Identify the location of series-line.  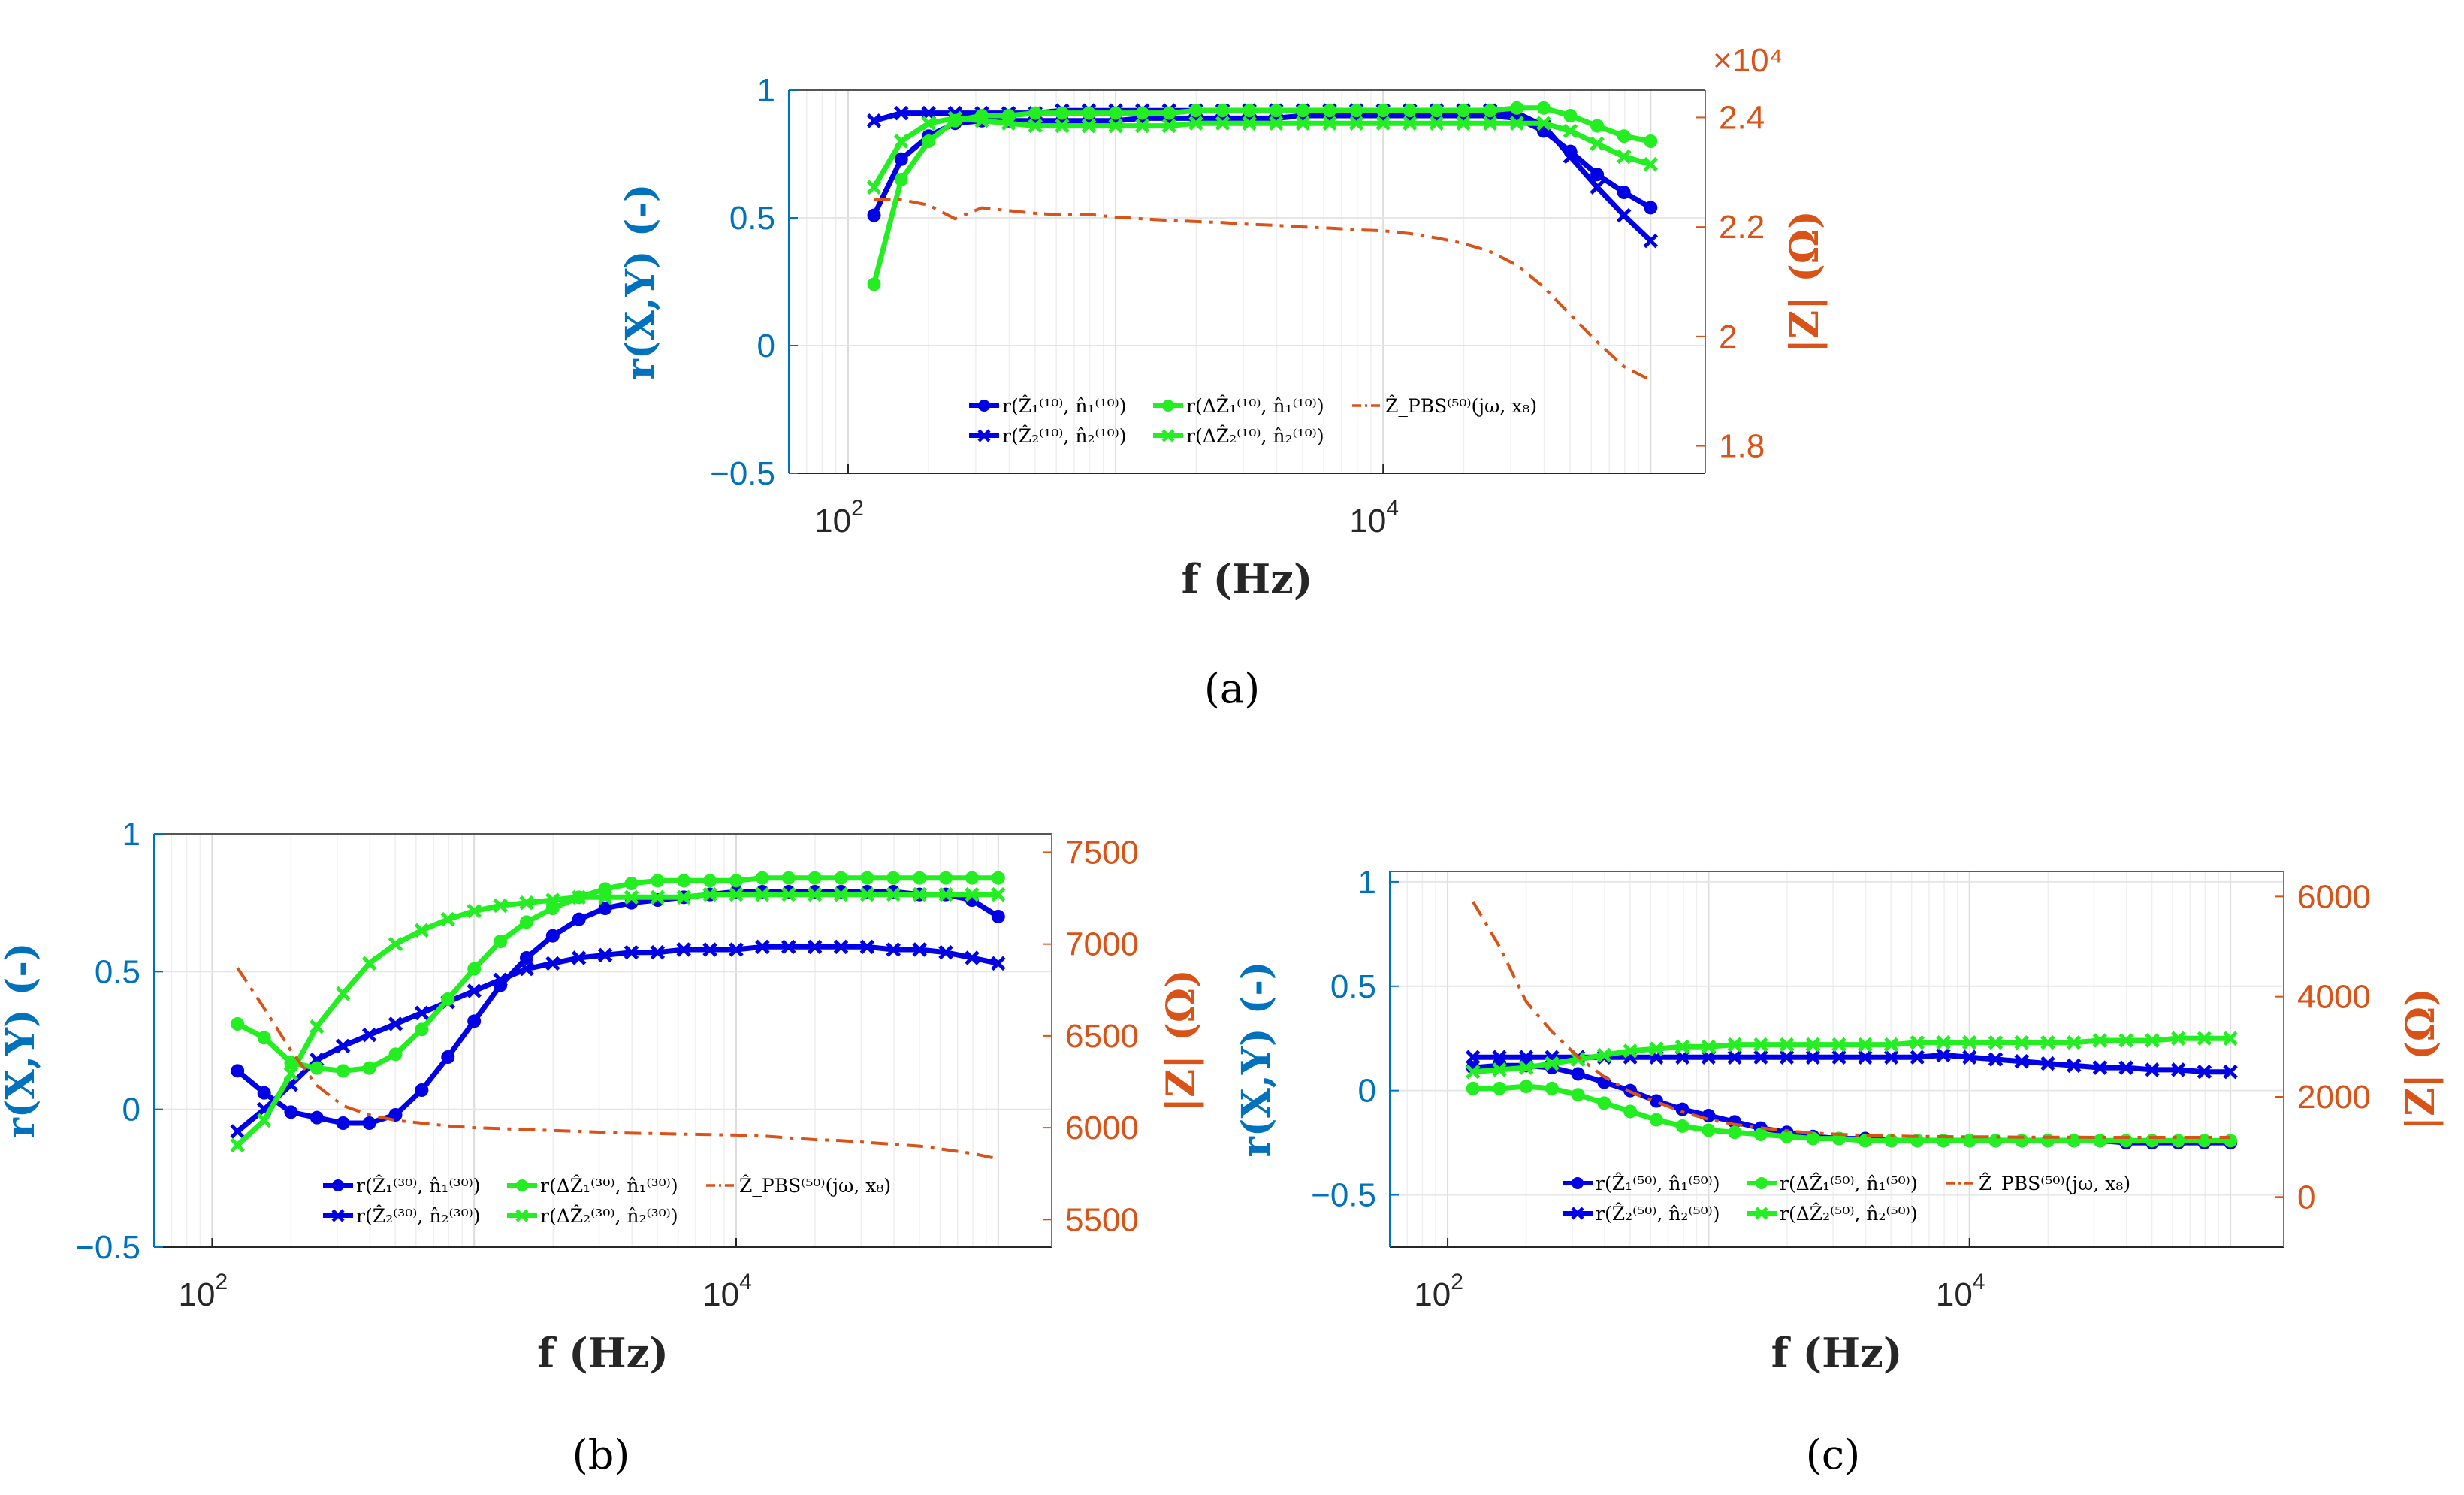
(1263, 290).